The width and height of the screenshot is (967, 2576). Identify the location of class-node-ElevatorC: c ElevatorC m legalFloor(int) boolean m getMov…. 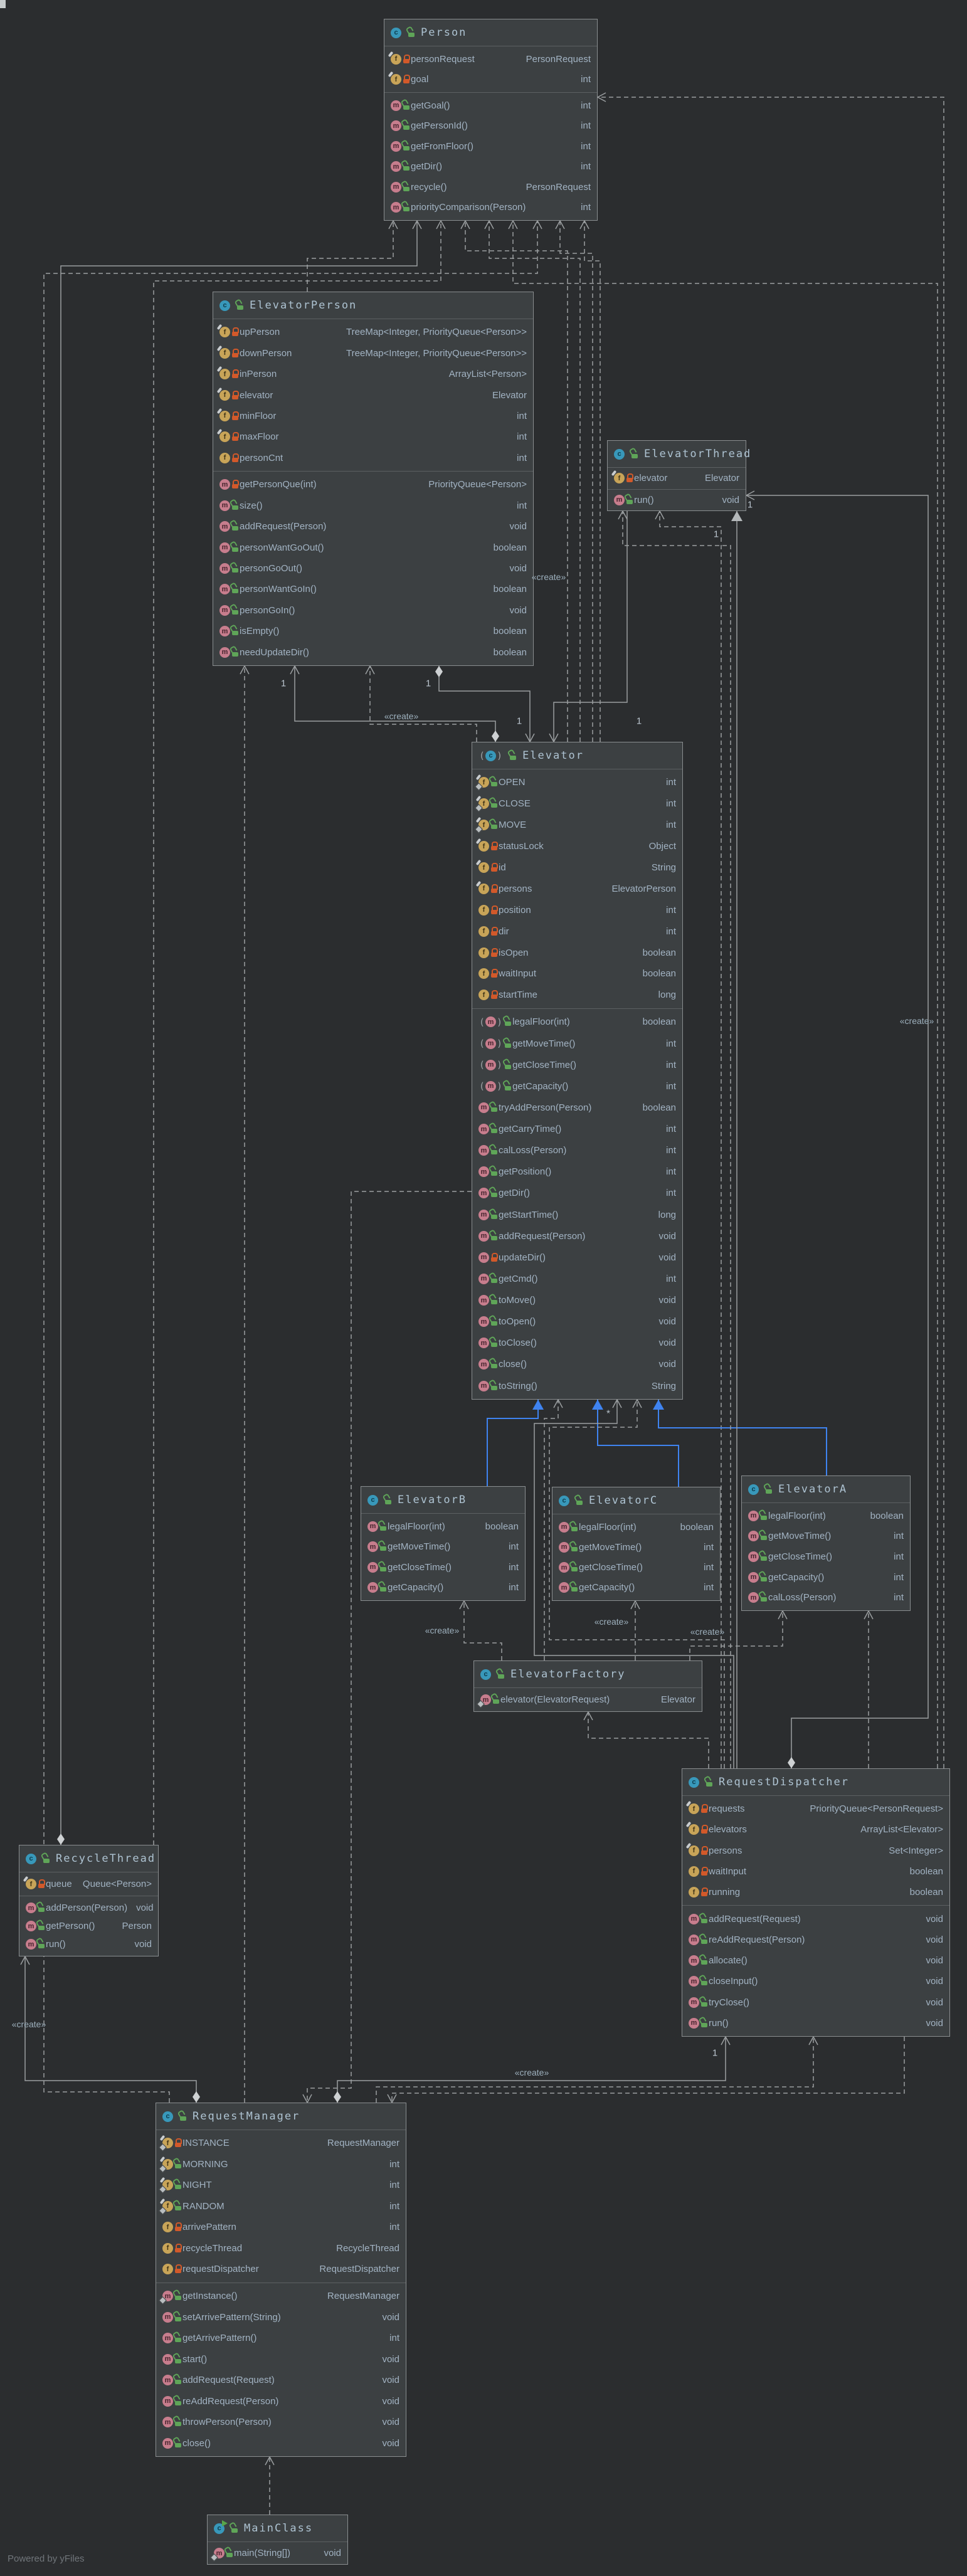
(636, 1544).